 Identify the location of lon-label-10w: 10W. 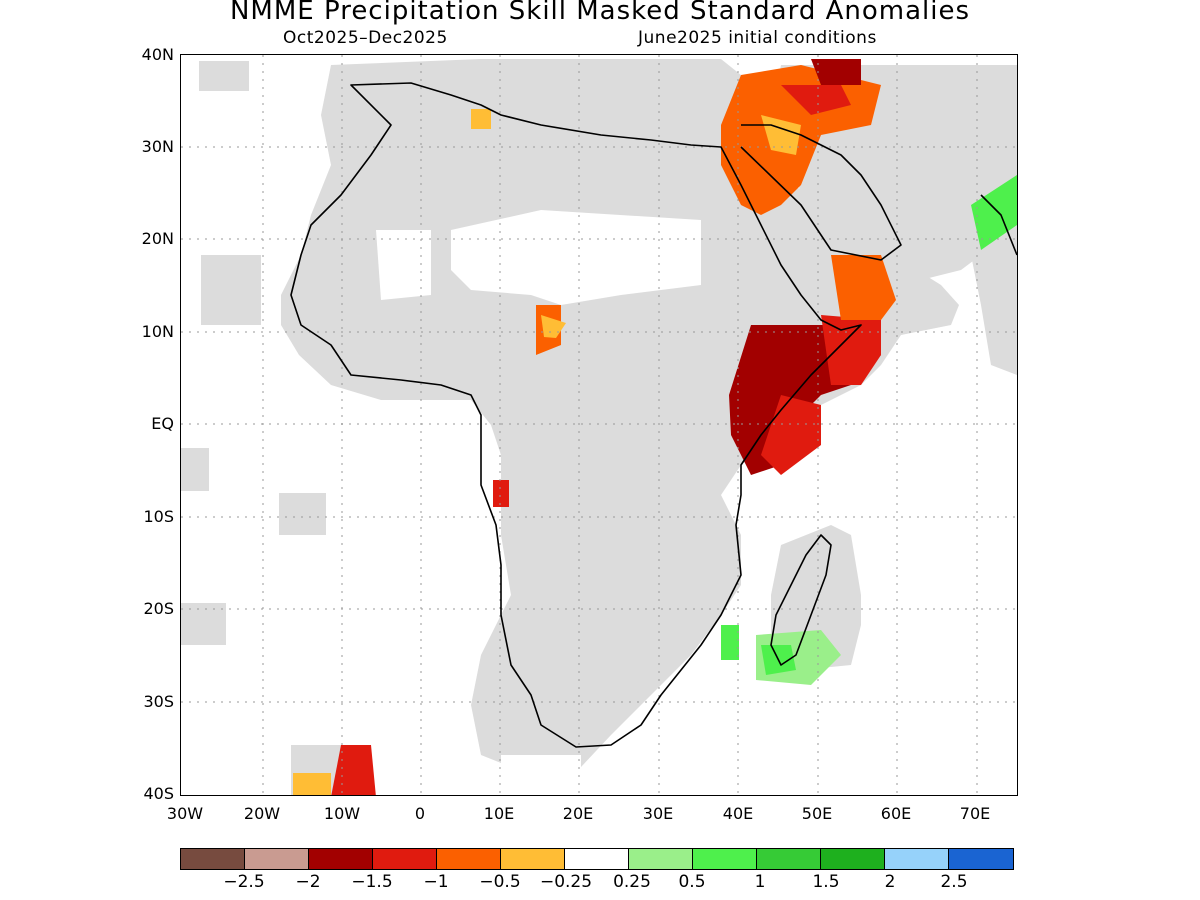
(342, 813).